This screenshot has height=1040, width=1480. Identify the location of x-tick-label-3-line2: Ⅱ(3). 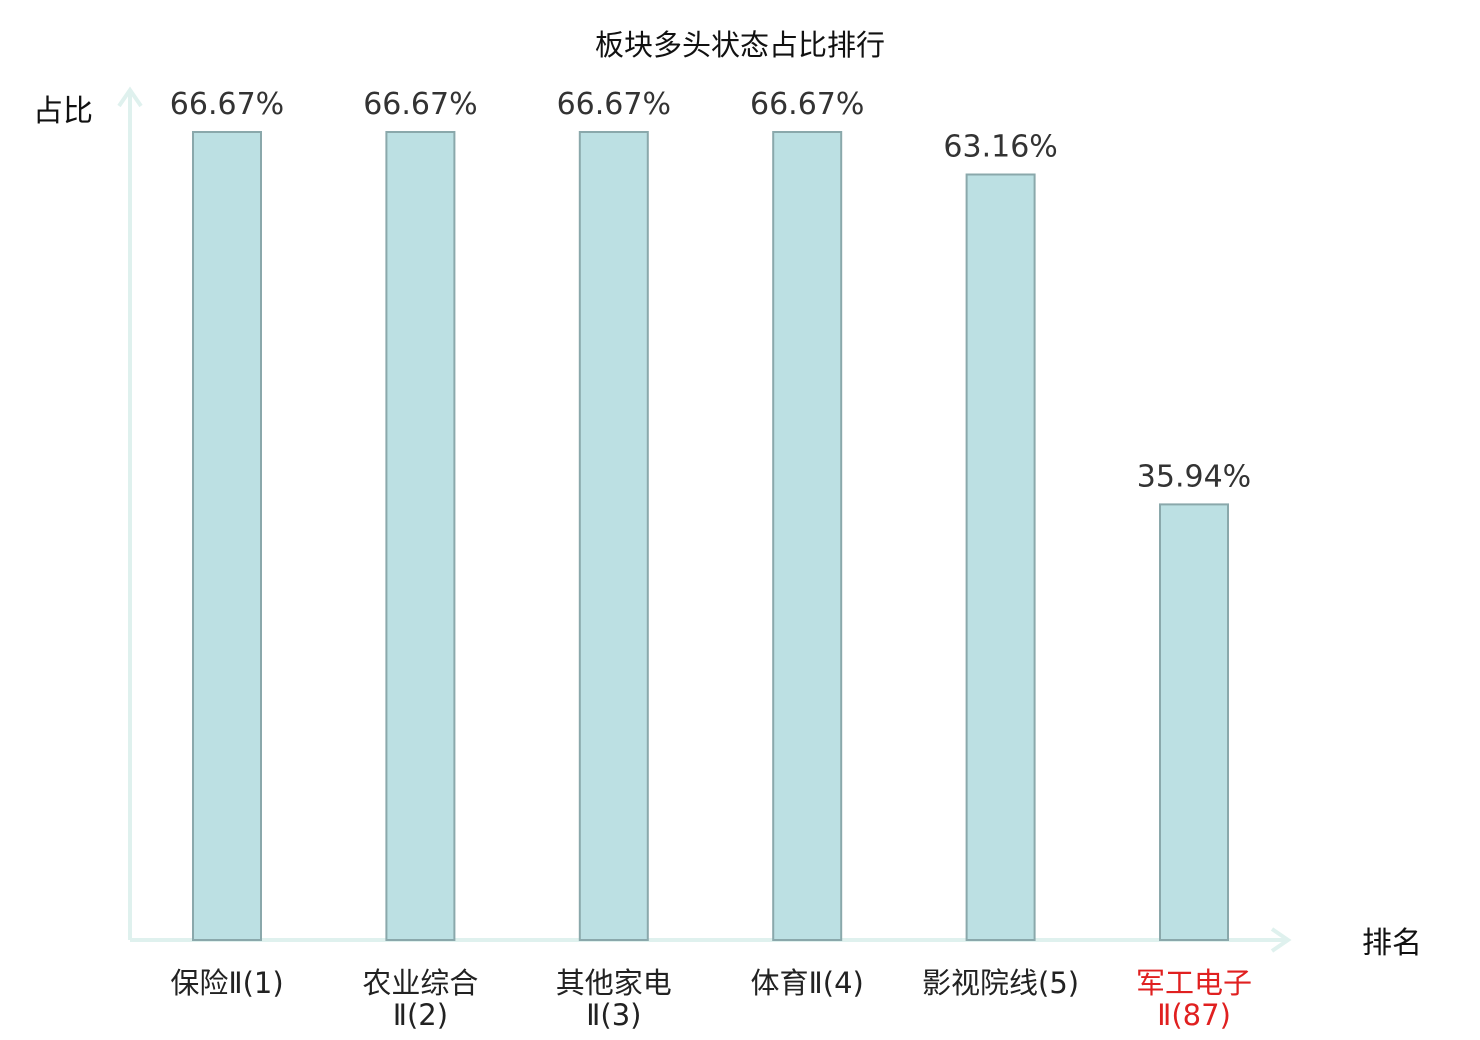
(613, 1015).